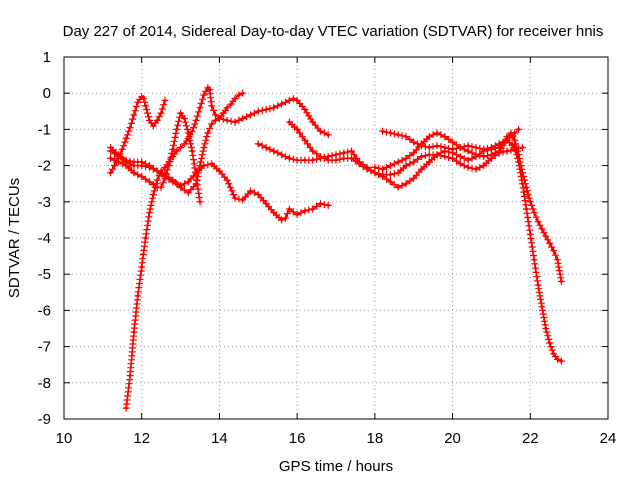 This screenshot has height=480, width=640. Describe the element at coordinates (336, 438) in the screenshot. I see `x-tick-labels: 10 12 14 16 18 20 22 24` at that location.